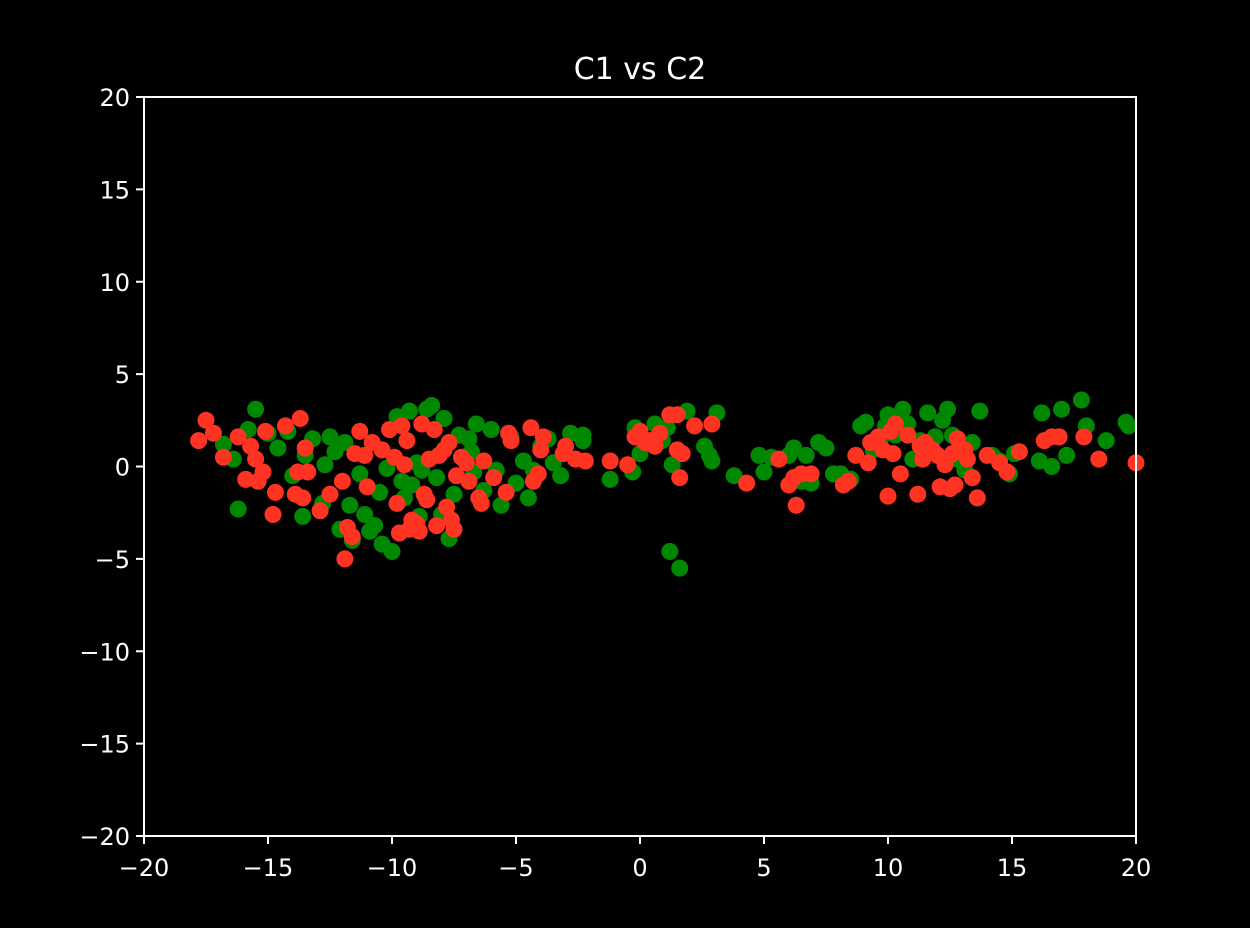 The width and height of the screenshot is (1250, 928). What do you see at coordinates (114, 283) in the screenshot?
I see `y-tick-label: 10` at bounding box center [114, 283].